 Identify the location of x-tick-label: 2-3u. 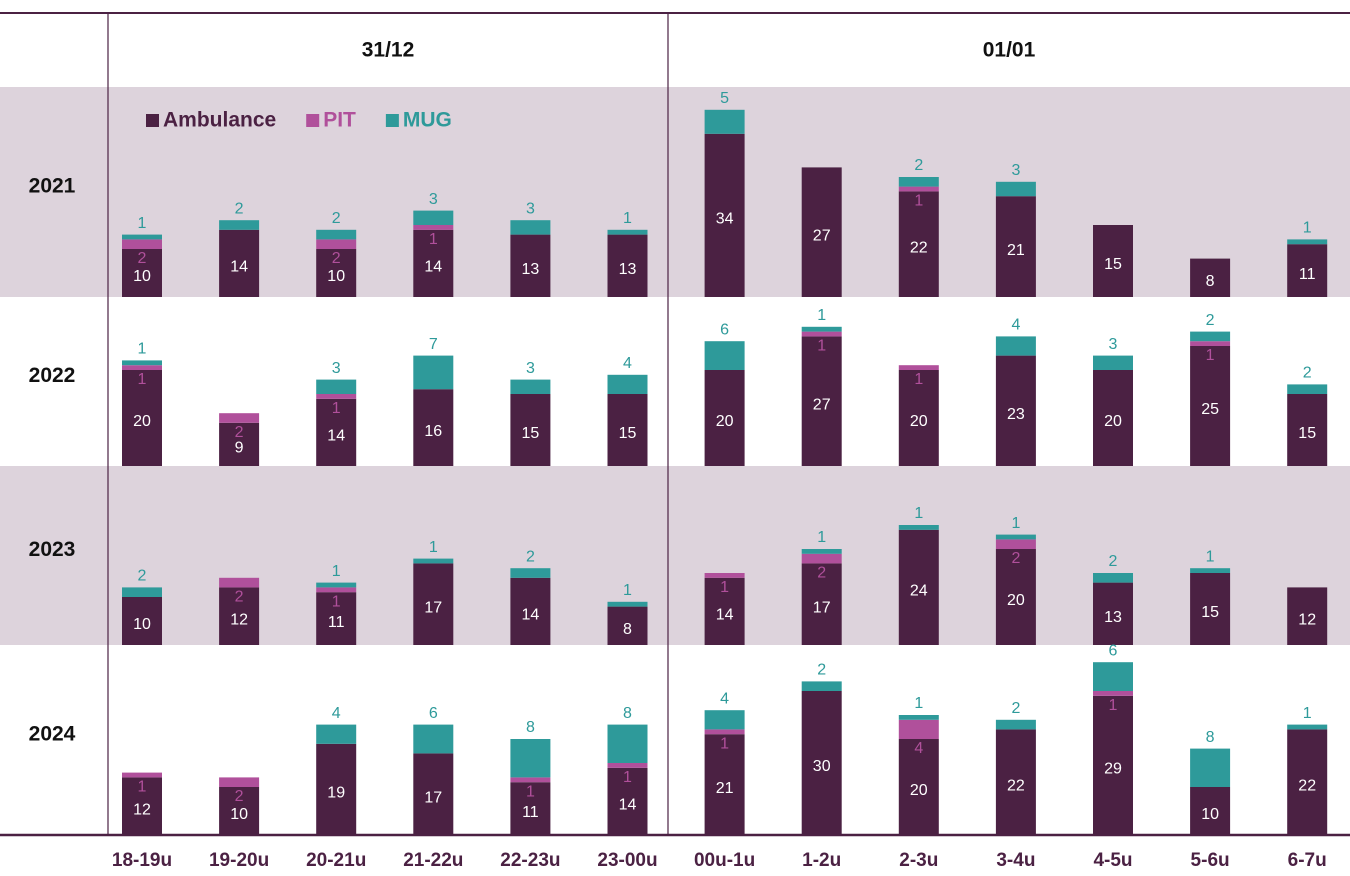
(918, 860).